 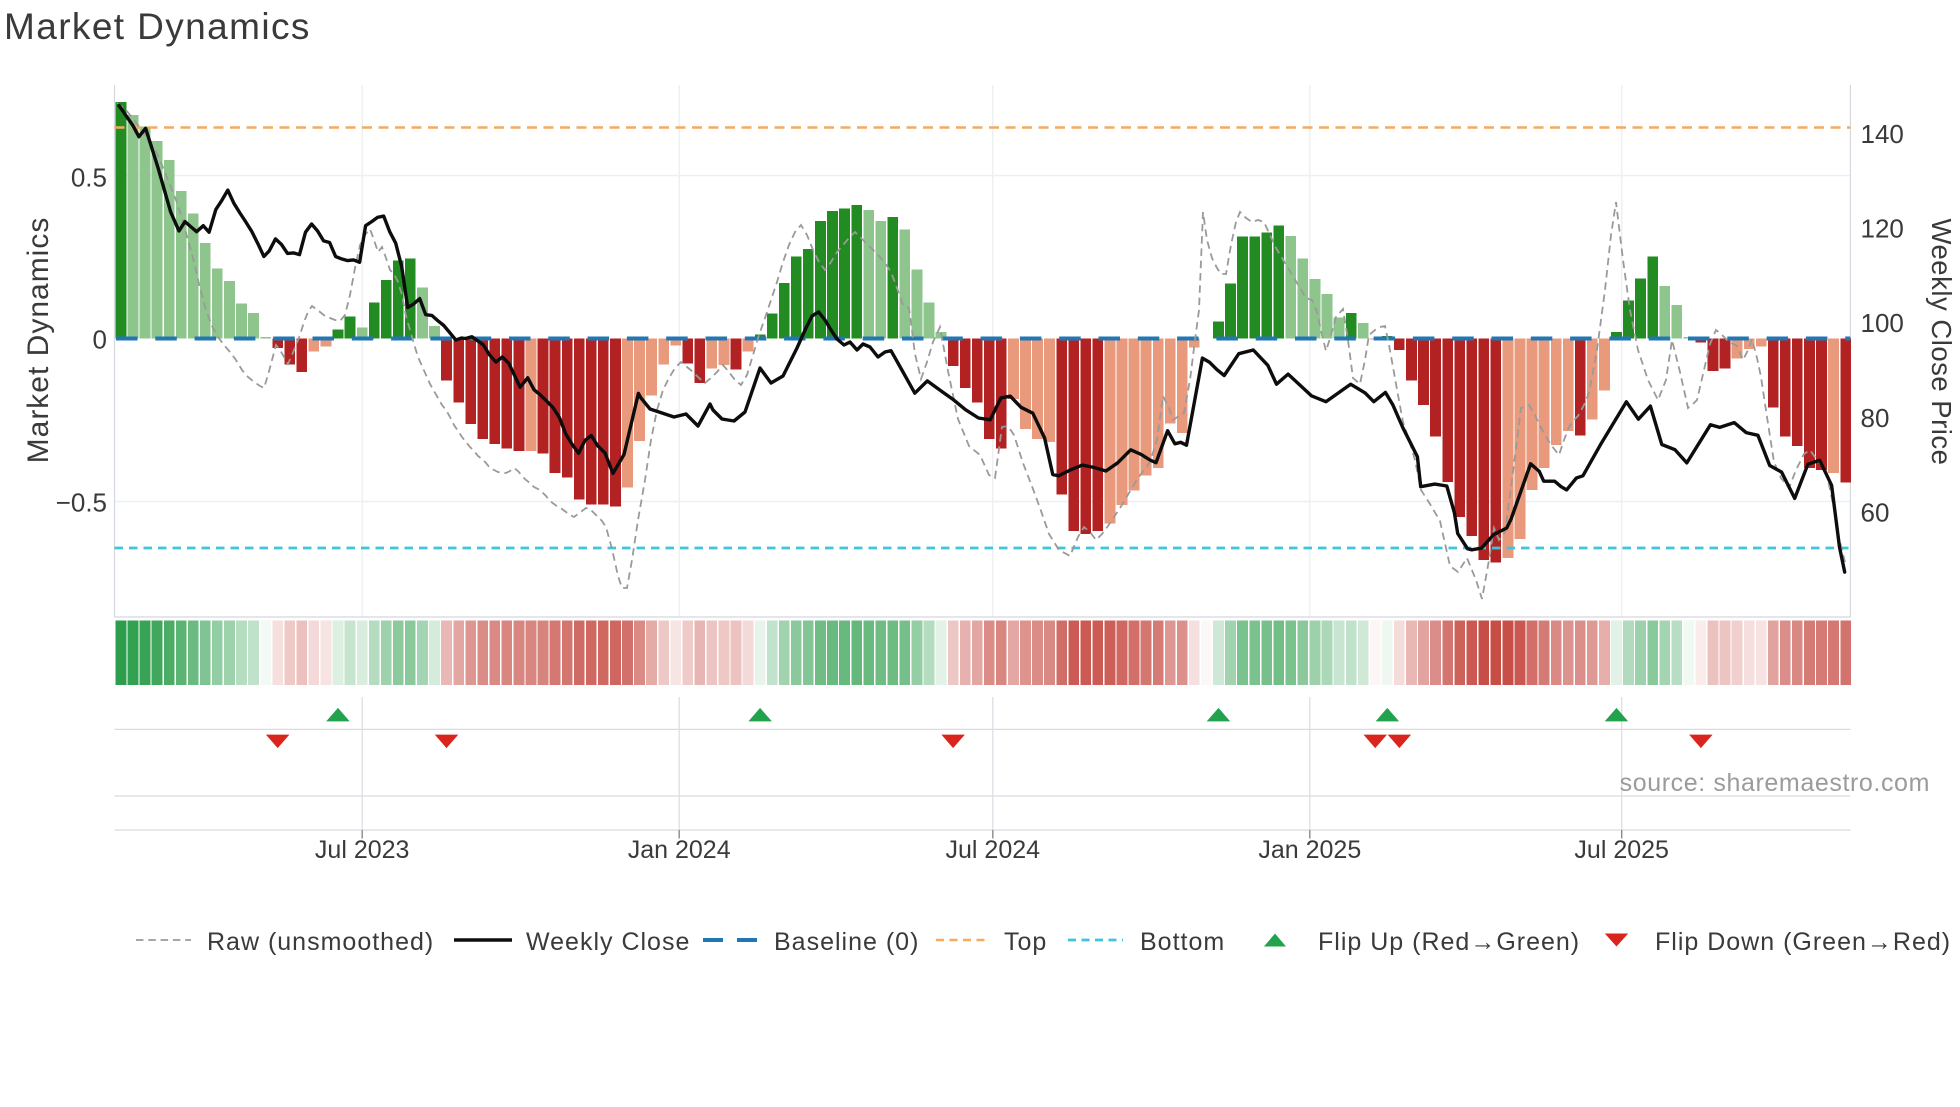 I want to click on svg-text: 60, so click(x=1875, y=513).